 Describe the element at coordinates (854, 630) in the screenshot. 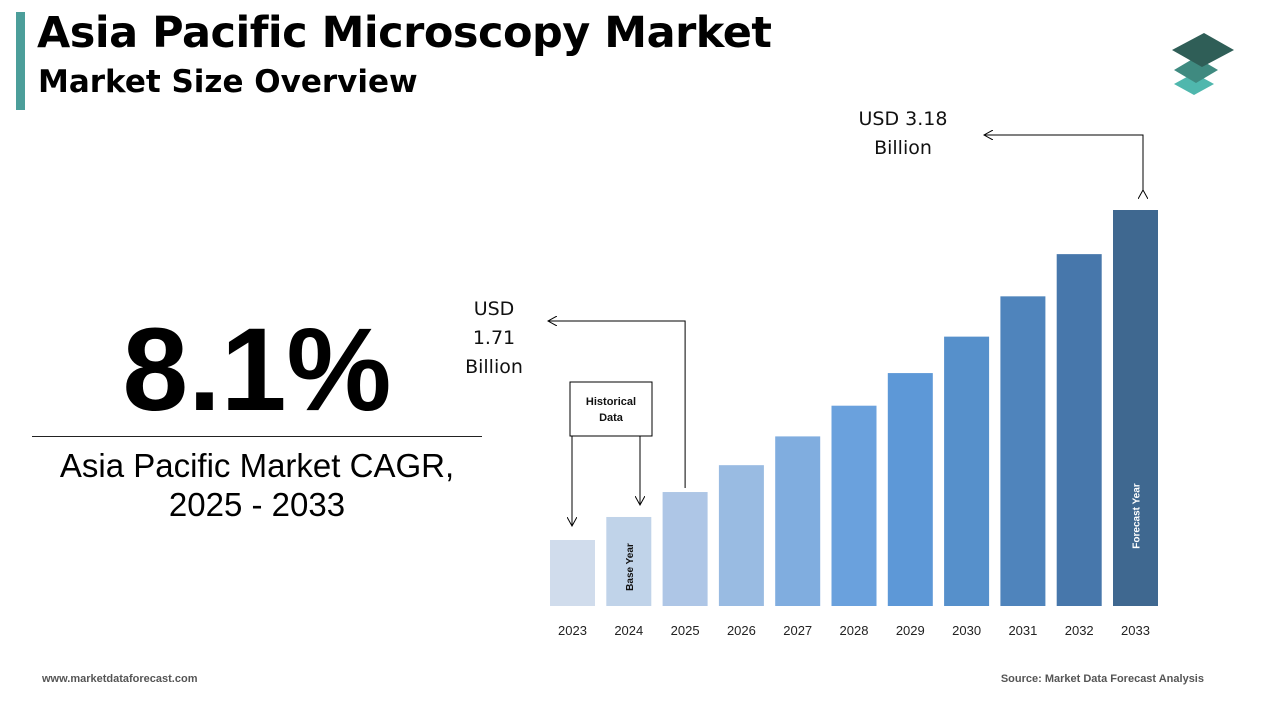

I see `tick-label-2028: 2028` at that location.